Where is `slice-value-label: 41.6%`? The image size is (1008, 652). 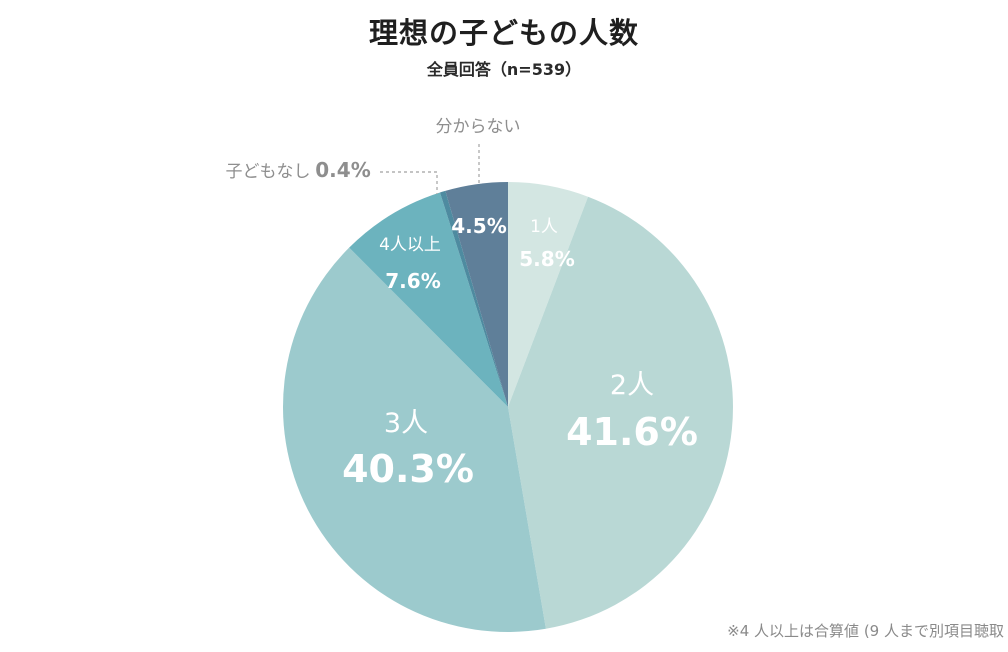
slice-value-label: 41.6% is located at coordinates (632, 432).